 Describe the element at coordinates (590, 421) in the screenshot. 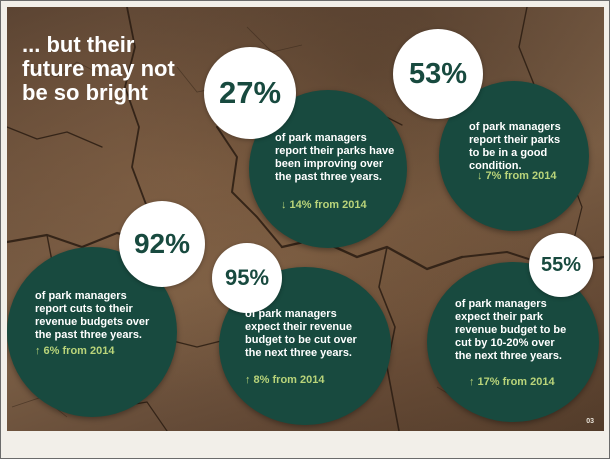

I see `page-number: 03` at that location.